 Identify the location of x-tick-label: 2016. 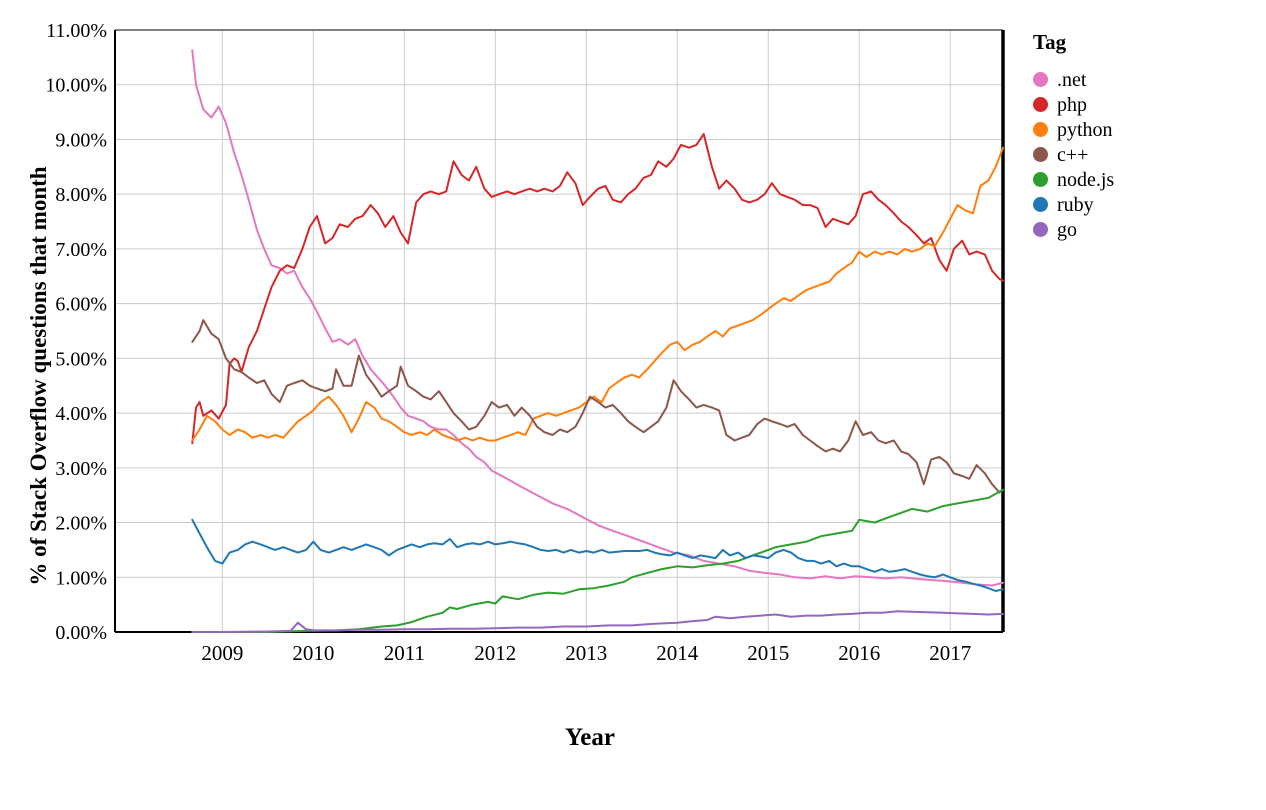
(859, 653).